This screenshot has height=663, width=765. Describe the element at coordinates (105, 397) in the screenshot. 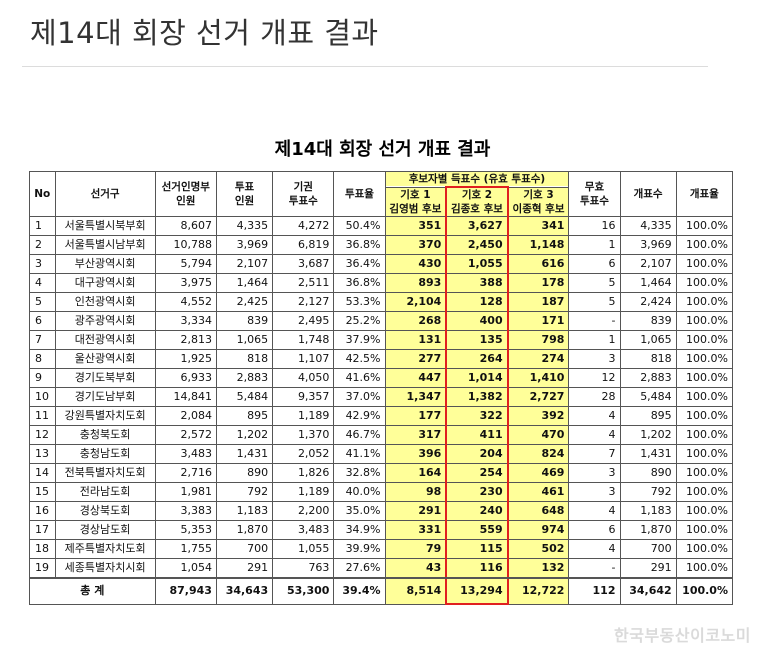

I see `cell-district: 경기도남부회` at that location.